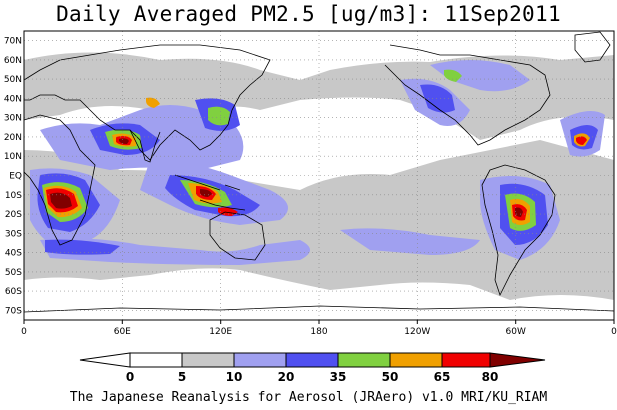 Image resolution: width=617 pixels, height=410 pixels. Describe the element at coordinates (13, 80) in the screenshot. I see `lat-label: 50N` at that location.